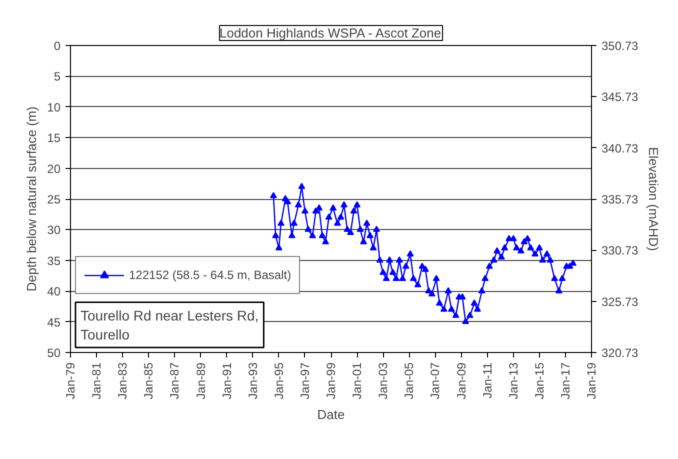 Image resolution: width=678 pixels, height=459 pixels. Describe the element at coordinates (620, 301) in the screenshot. I see `y2-tick-label: 325.73` at that location.